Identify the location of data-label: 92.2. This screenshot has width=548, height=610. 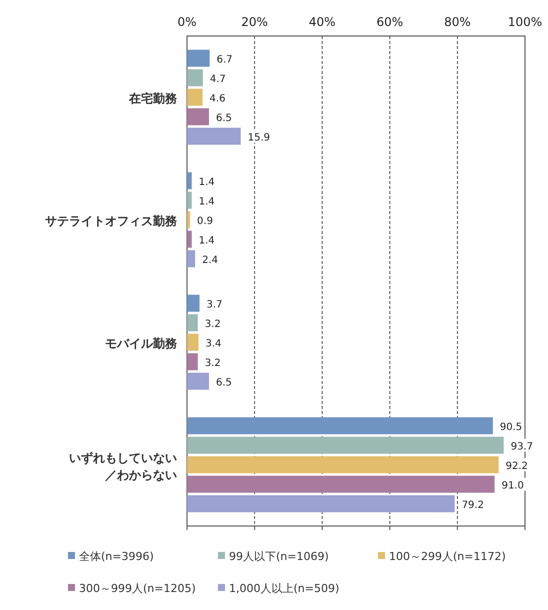
(517, 466).